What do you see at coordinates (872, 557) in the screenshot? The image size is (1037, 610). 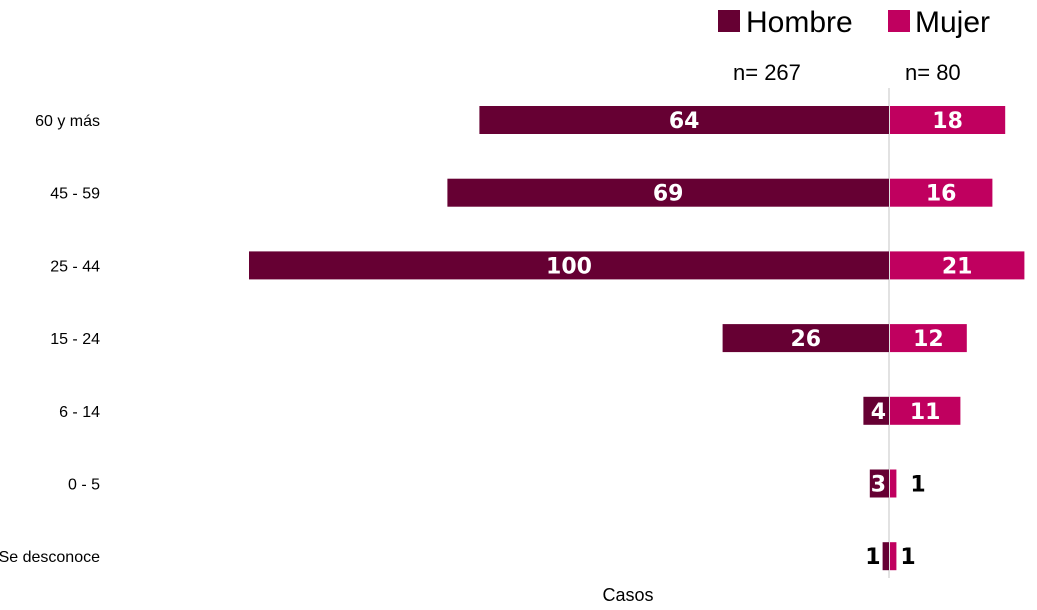 I see `data-label-hombre: 1` at bounding box center [872, 557].